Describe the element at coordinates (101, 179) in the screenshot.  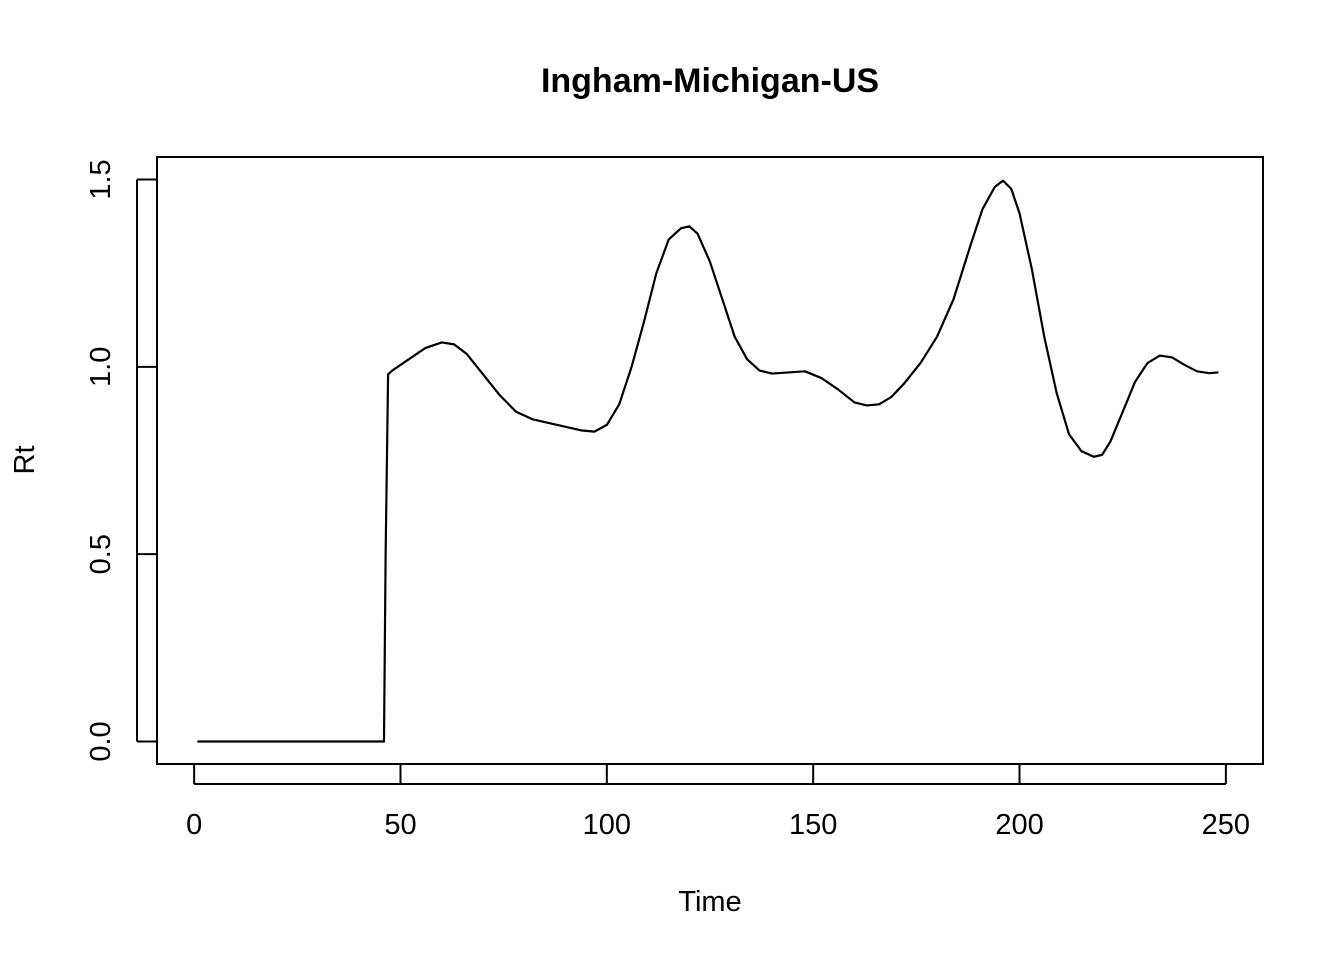
I see `y-tick-label: 1.5` at that location.